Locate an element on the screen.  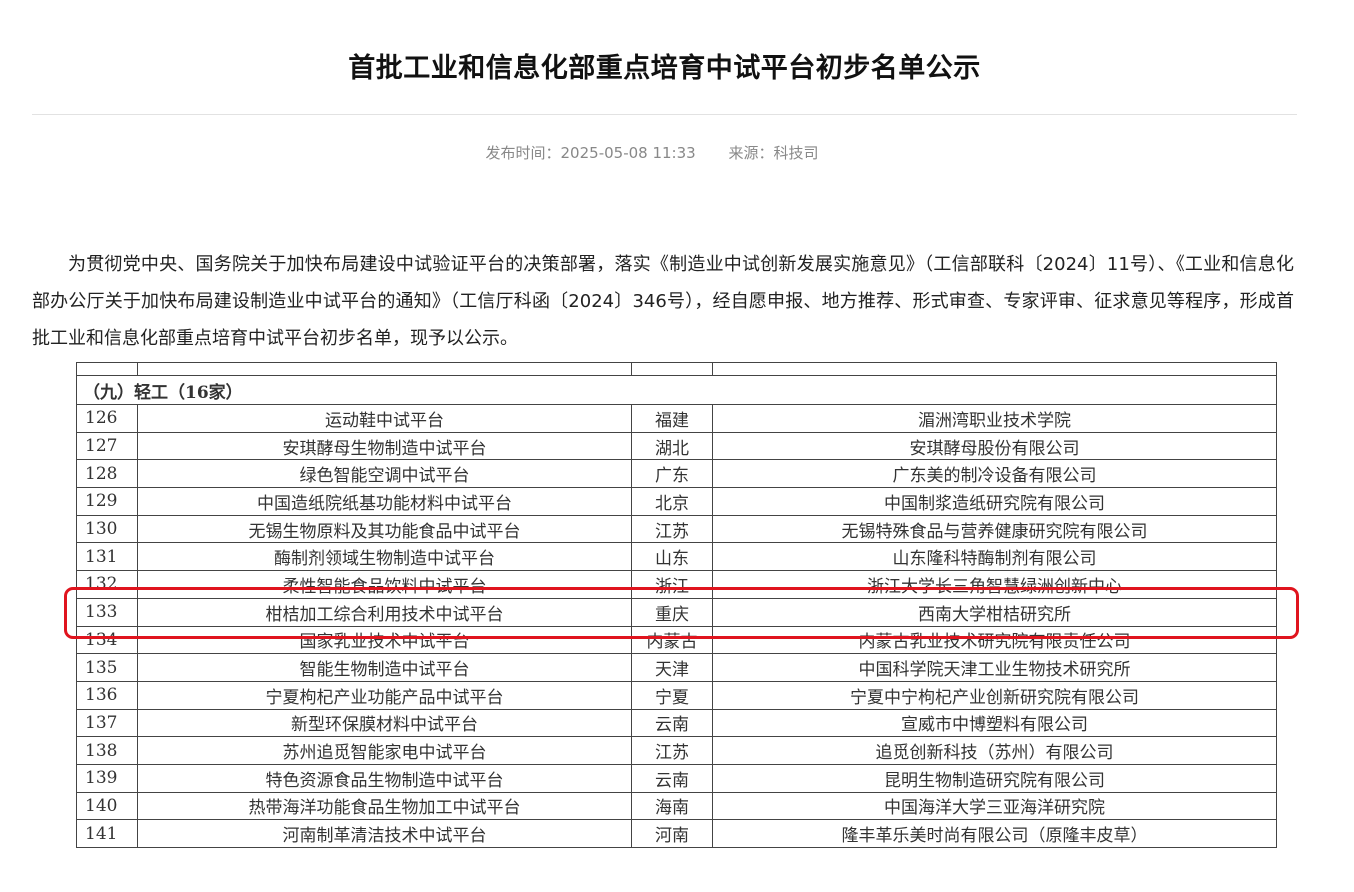
section-title: （九）轻工（16家） is located at coordinates (676, 390).